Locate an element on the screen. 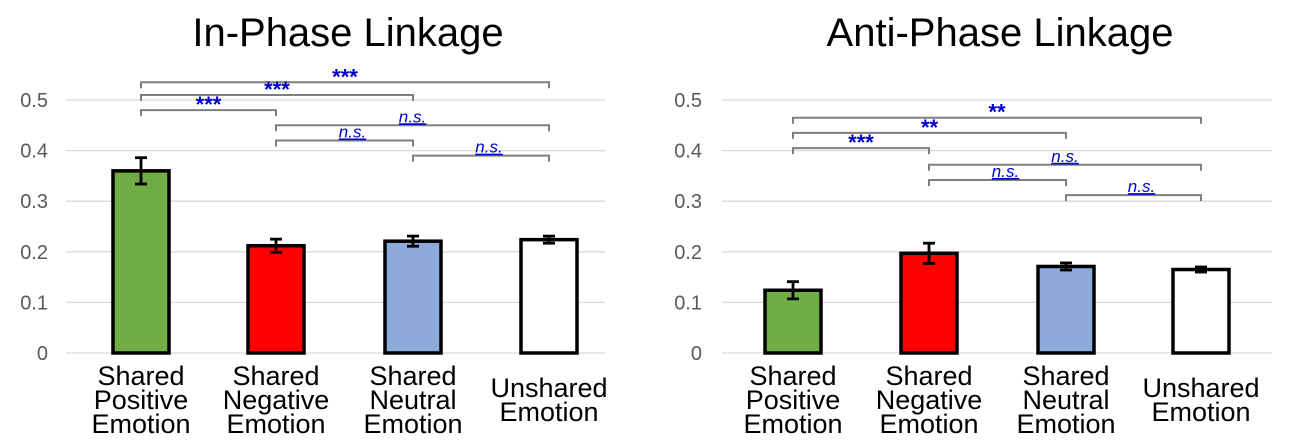 The height and width of the screenshot is (440, 1292). chart-title: Anti-Phase Linkage is located at coordinates (1000, 33).